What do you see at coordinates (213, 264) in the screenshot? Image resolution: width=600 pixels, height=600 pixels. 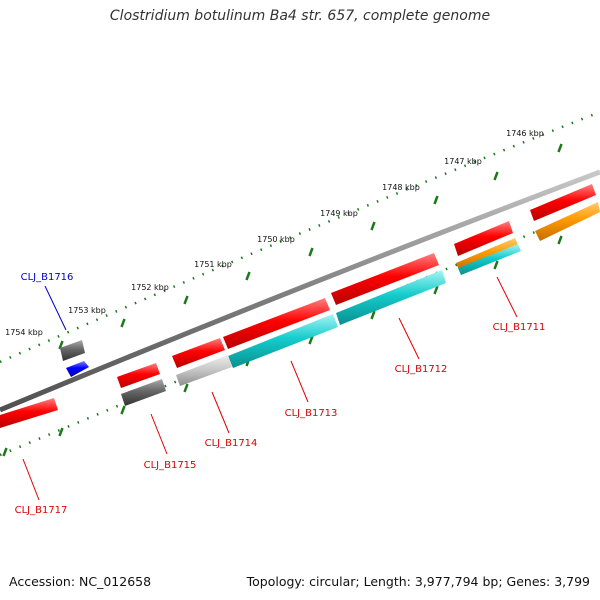 I see `ruler-tick-label: 1751 kbp` at bounding box center [213, 264].